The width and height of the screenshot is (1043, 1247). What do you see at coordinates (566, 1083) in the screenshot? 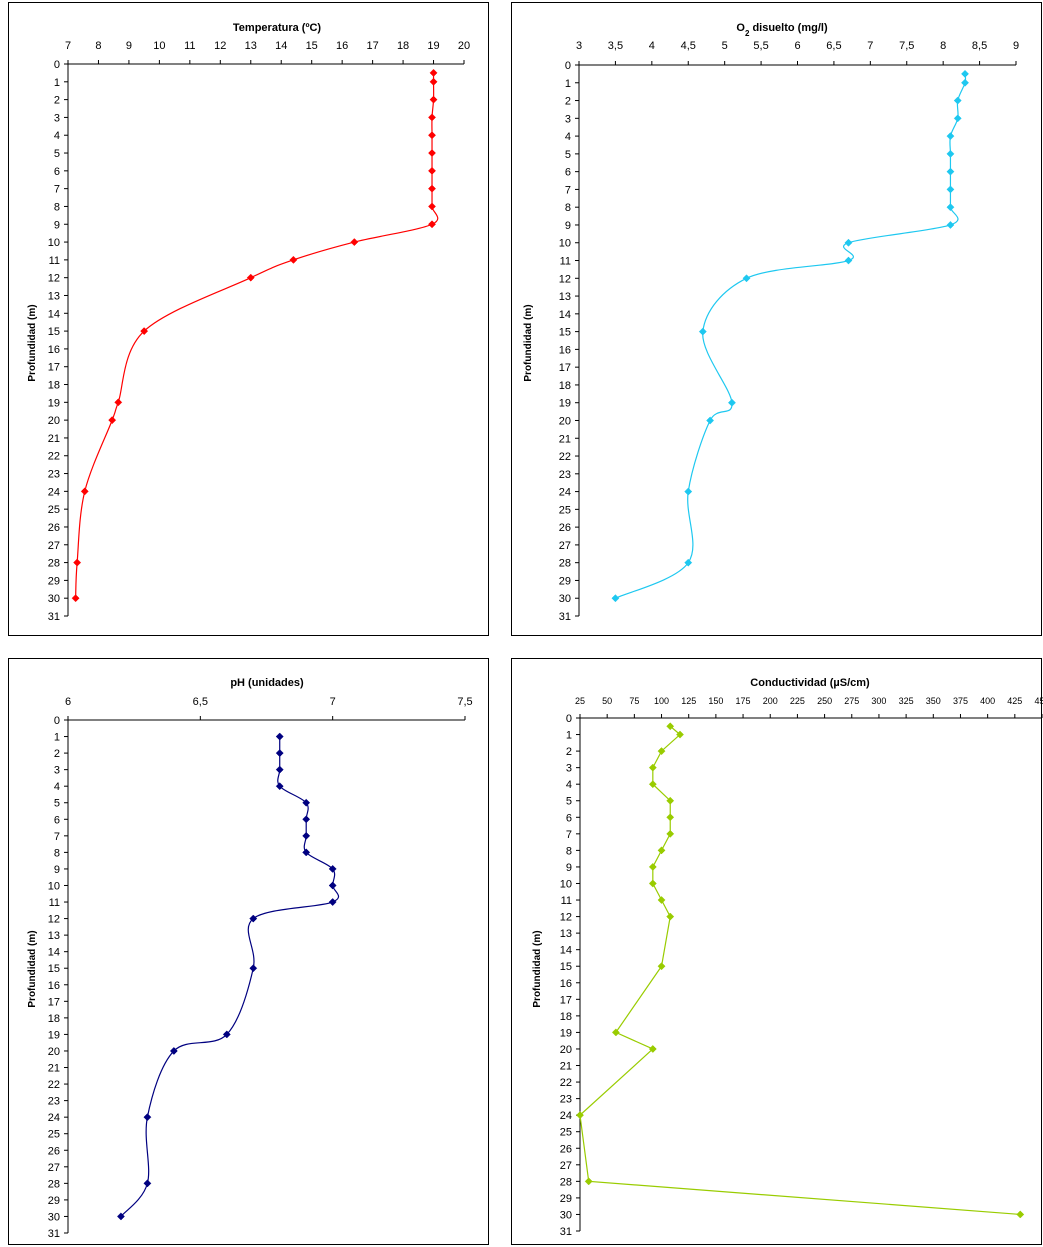
I see `y-tick-label: 22` at bounding box center [566, 1083].